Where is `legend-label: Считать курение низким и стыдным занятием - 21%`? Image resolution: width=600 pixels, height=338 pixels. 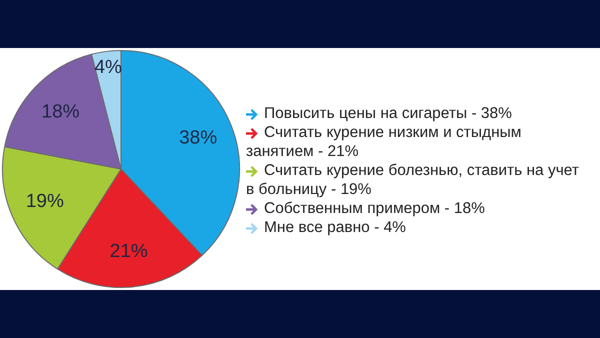
legend-label: Считать курение низким и стыдным занятием - 21% is located at coordinates (384, 142).